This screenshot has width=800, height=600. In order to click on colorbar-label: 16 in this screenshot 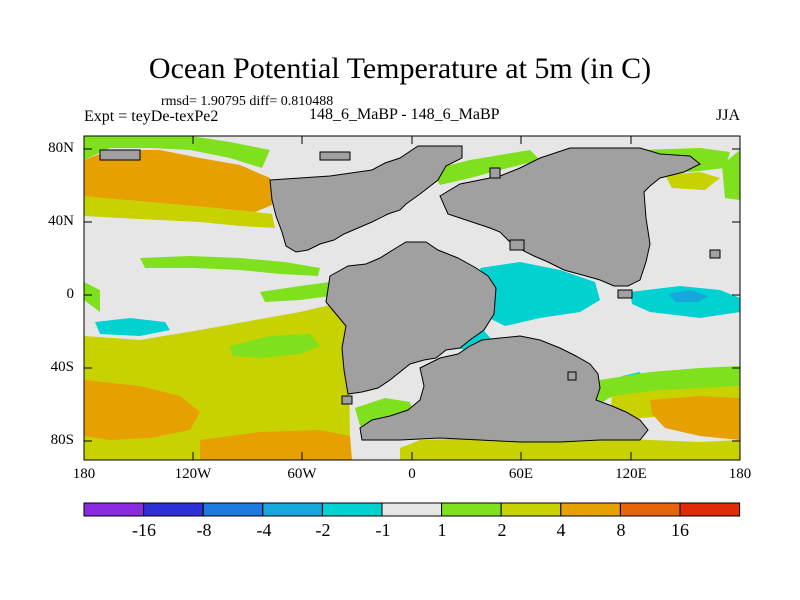, I will do `click(680, 530)`.